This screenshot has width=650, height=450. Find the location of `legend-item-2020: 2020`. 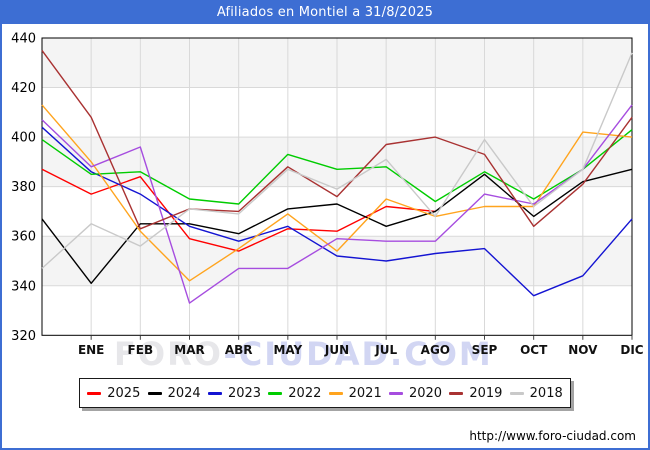

legend-item-2020: 2020 is located at coordinates (415, 393).